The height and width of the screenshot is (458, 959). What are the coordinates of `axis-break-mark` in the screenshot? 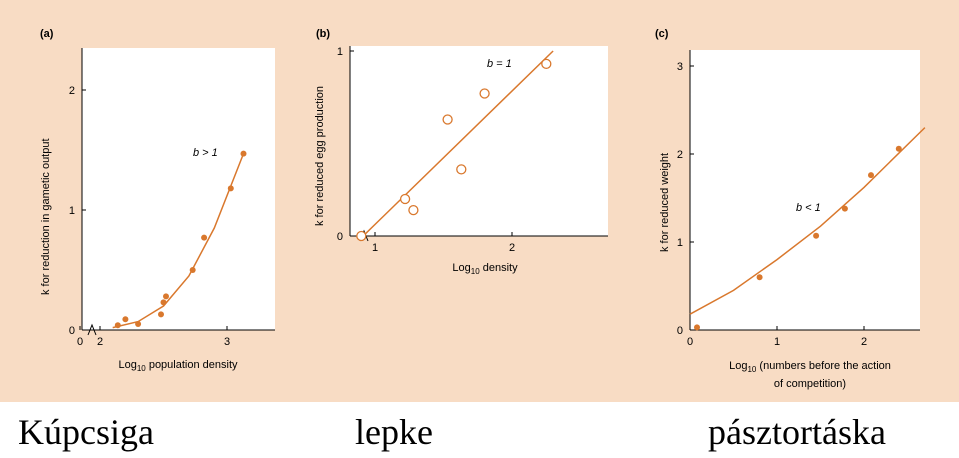 It's located at (92, 329).